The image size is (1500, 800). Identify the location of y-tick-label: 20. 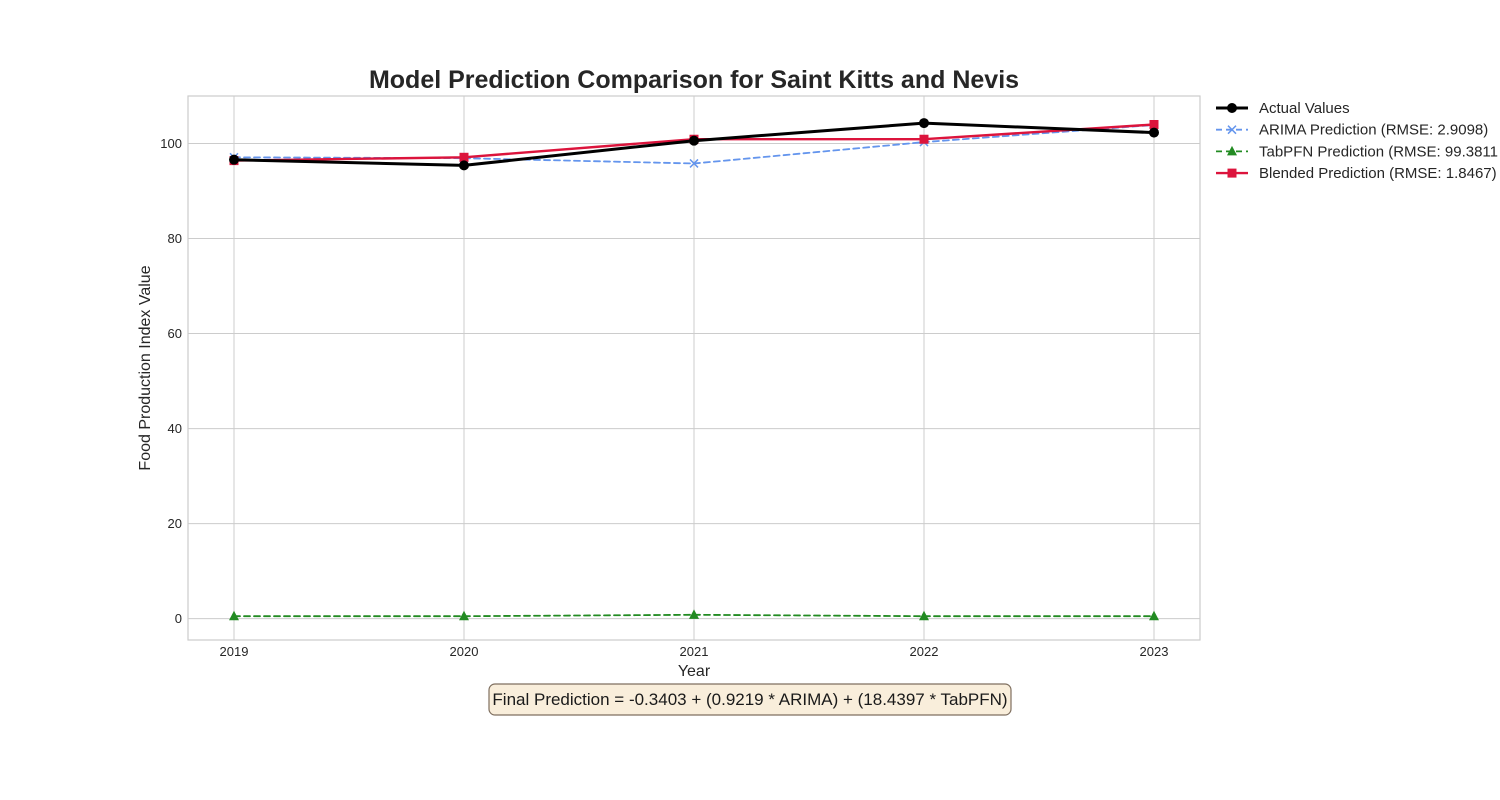
(175, 523).